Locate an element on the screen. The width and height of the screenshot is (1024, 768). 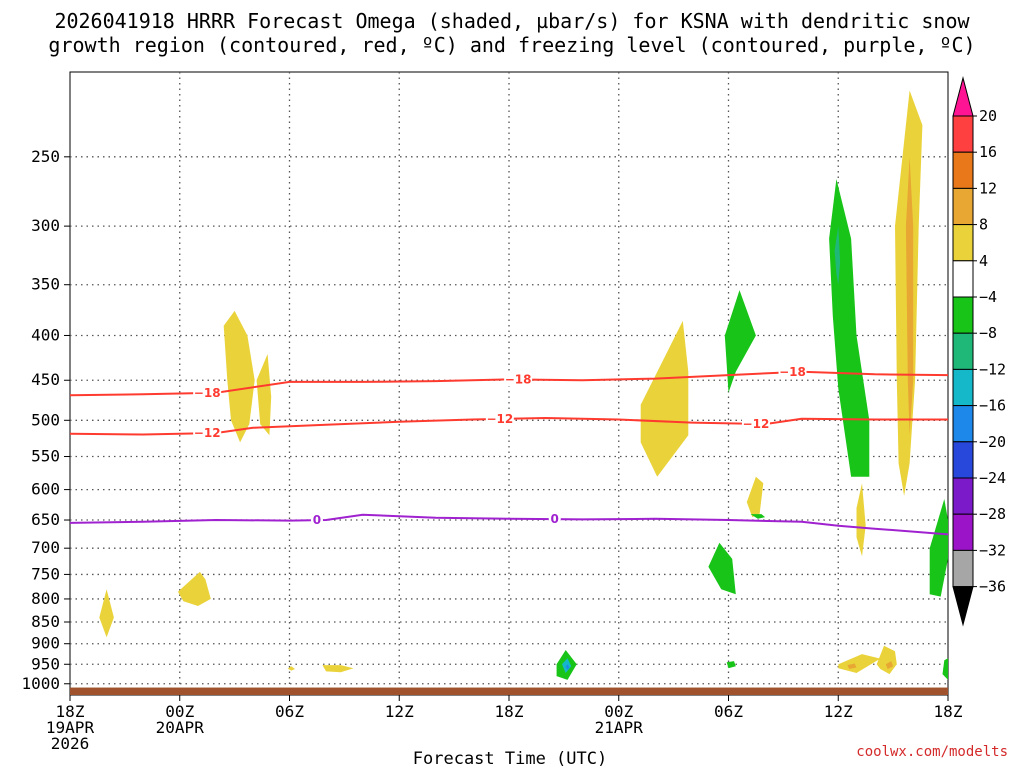
pressure-tick-label: 750 is located at coordinates (45, 573).